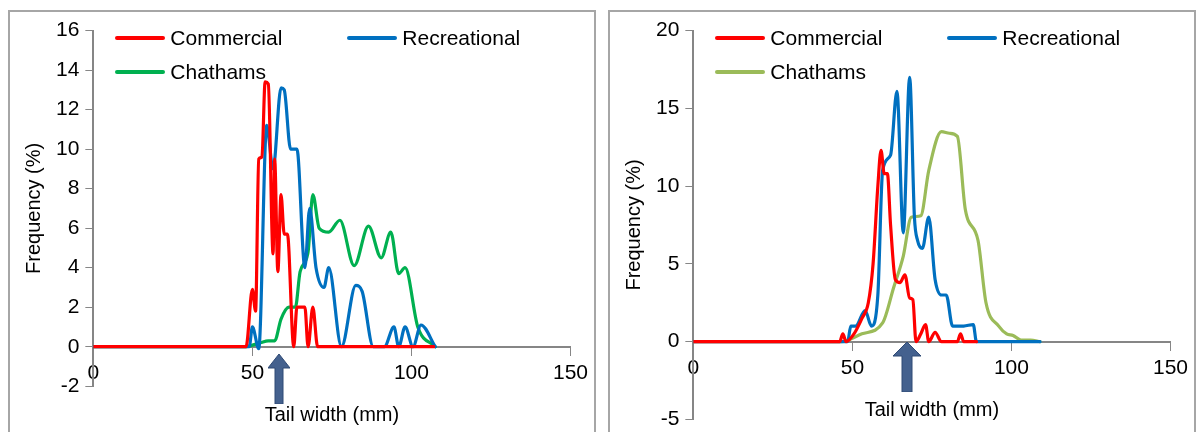 This screenshot has height=432, width=1199. Describe the element at coordinates (668, 29) in the screenshot. I see `y-tick-label: 20` at that location.